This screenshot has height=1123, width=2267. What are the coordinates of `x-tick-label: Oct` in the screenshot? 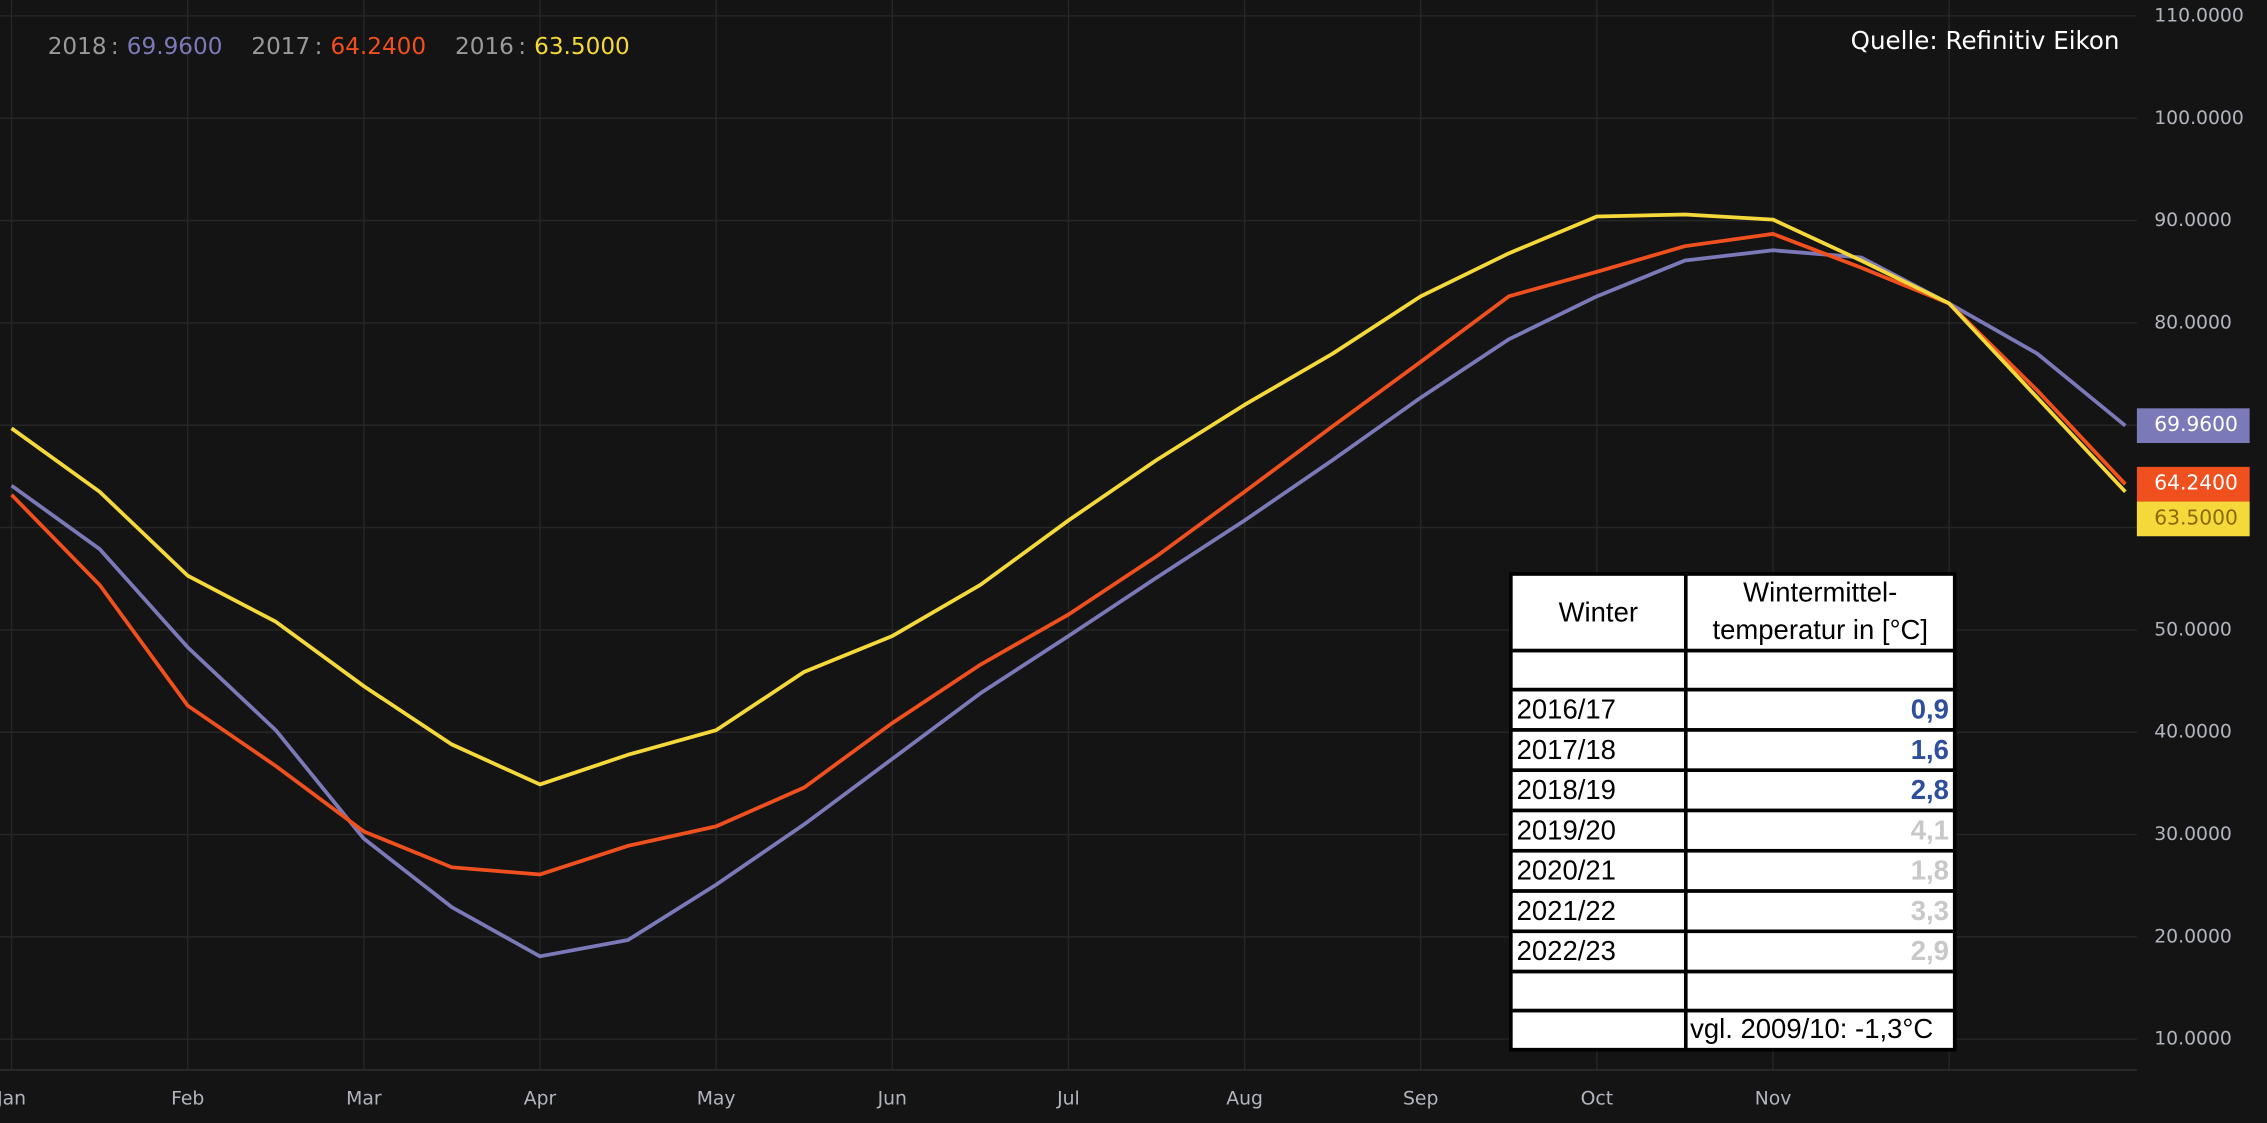 It's located at (1597, 1098).